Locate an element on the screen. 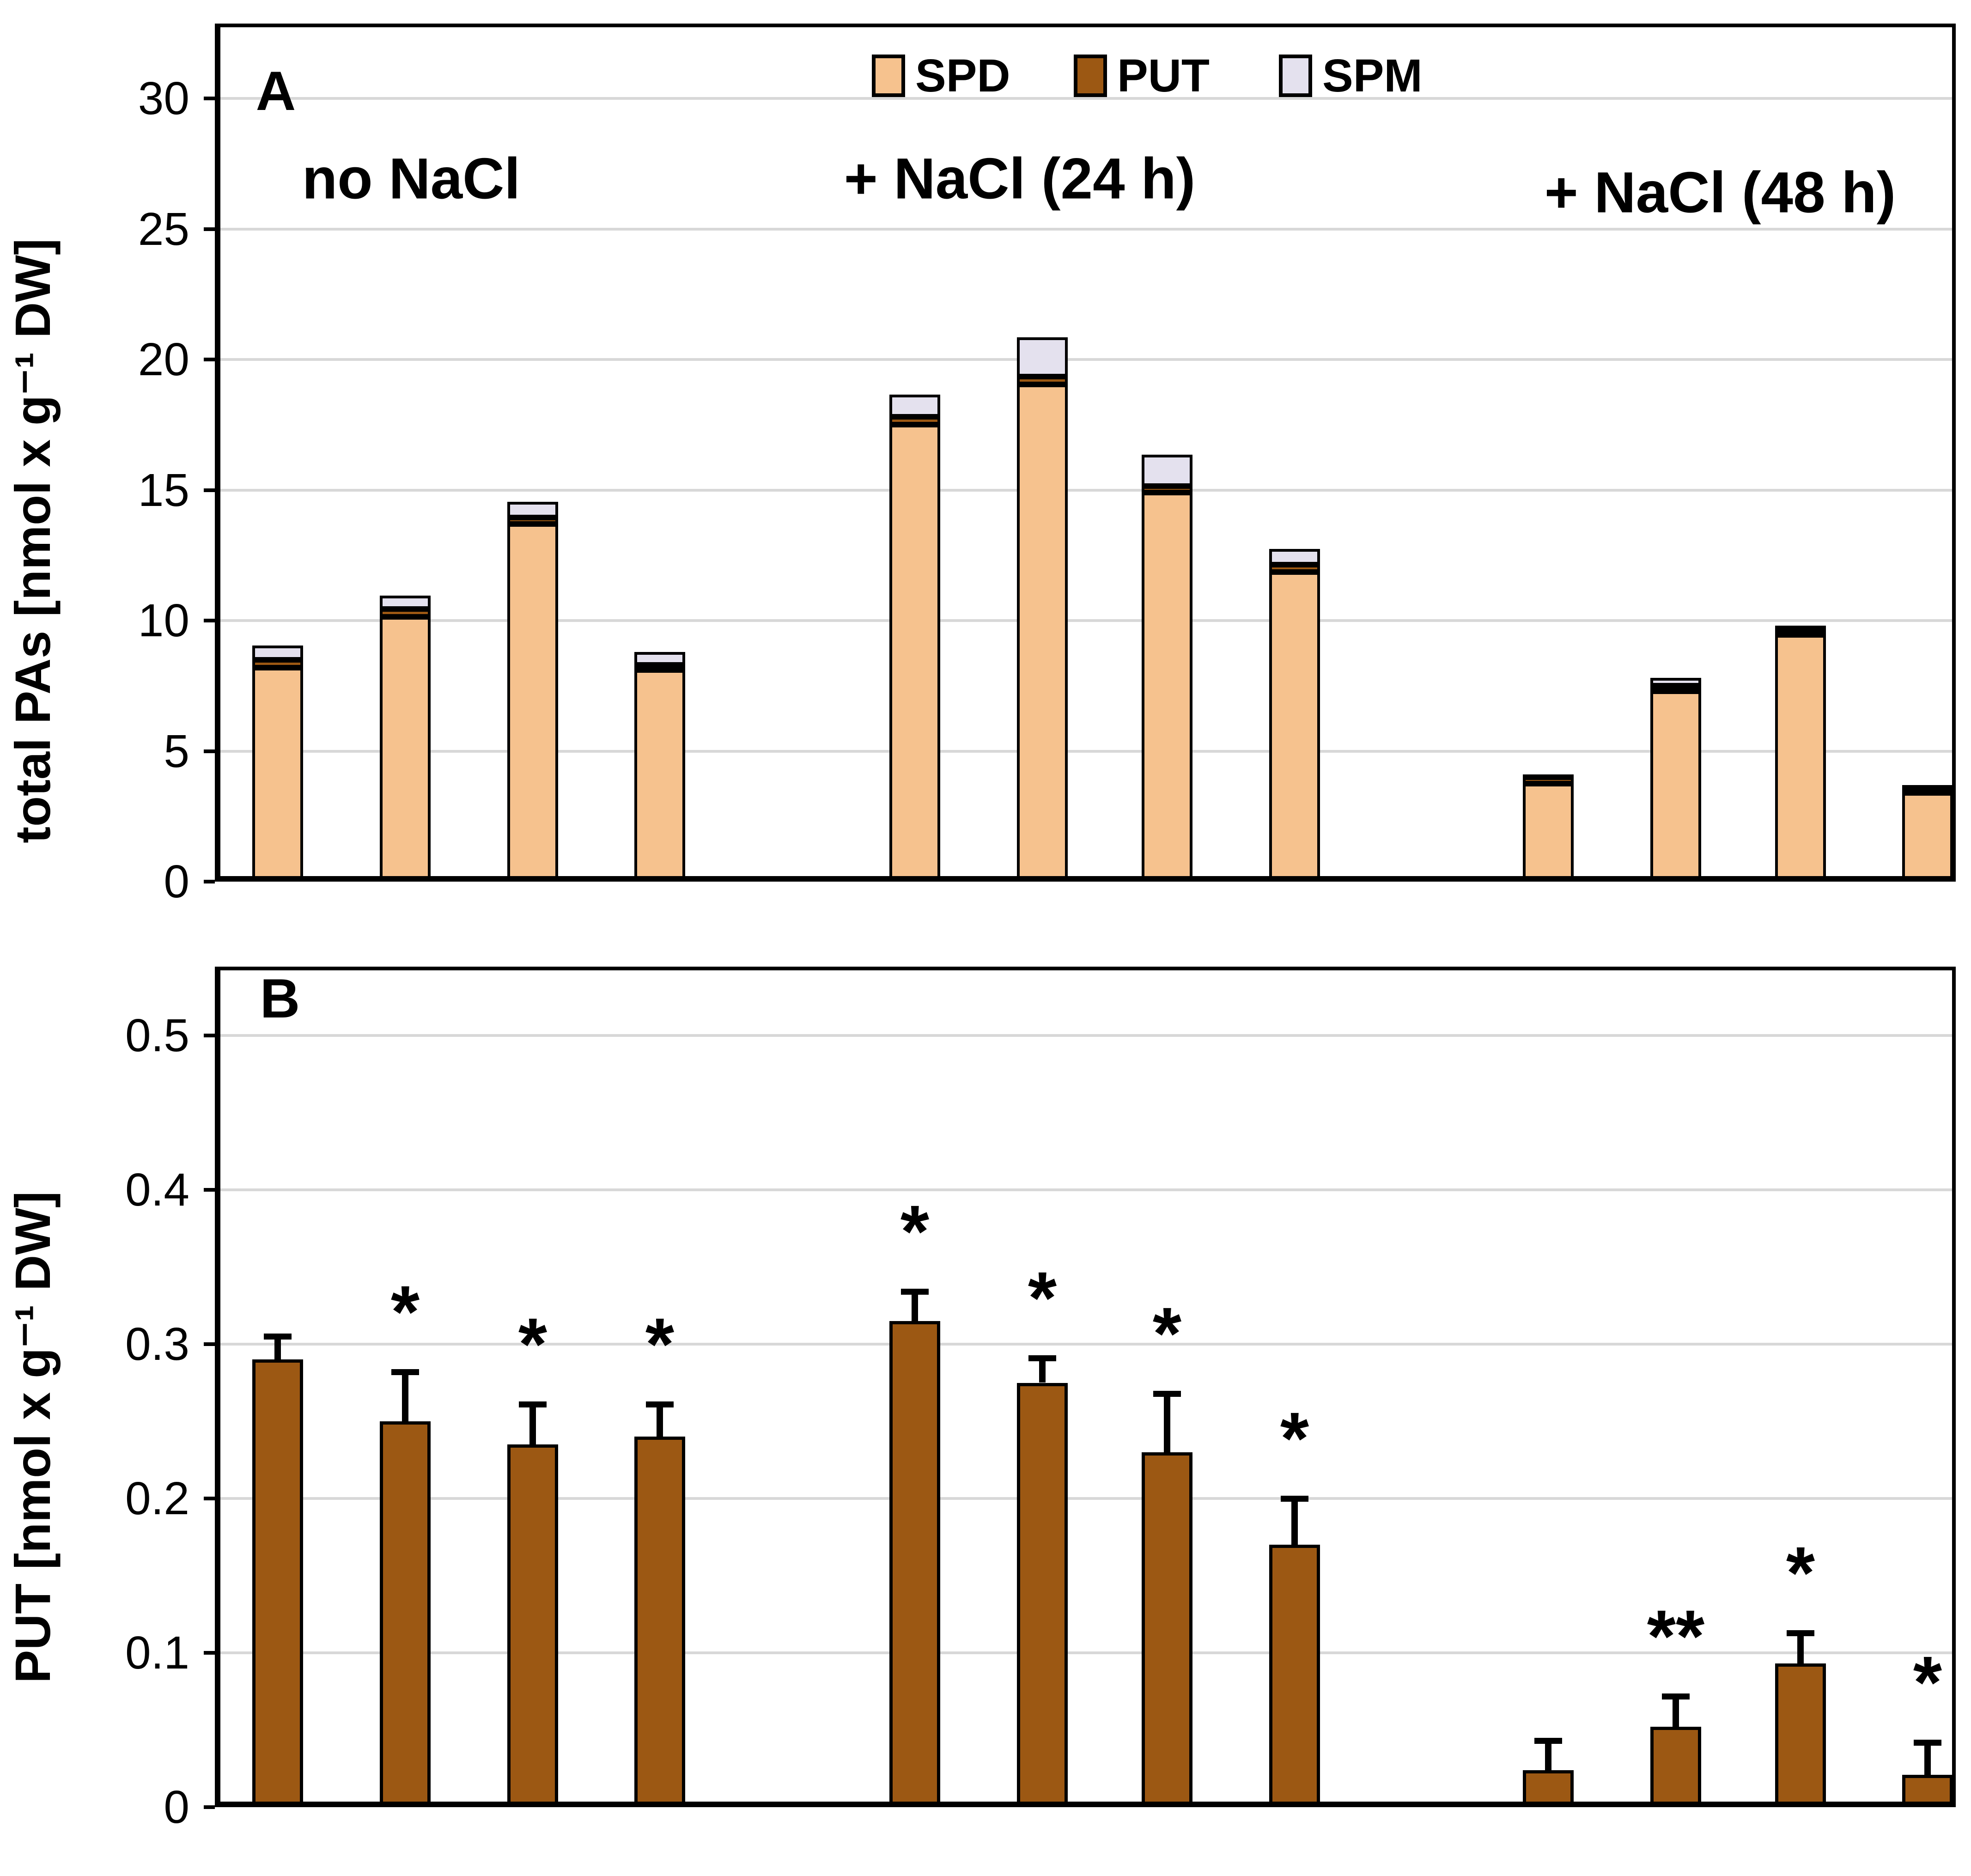 The width and height of the screenshot is (1971, 1876). y-axis-tick-label: 5 is located at coordinates (177, 751).